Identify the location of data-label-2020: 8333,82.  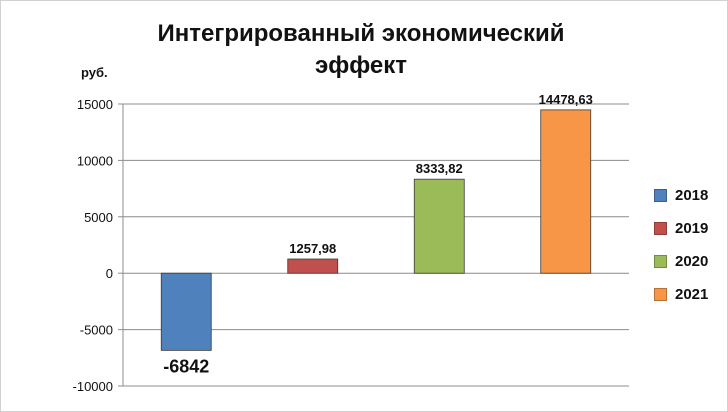
(439, 168).